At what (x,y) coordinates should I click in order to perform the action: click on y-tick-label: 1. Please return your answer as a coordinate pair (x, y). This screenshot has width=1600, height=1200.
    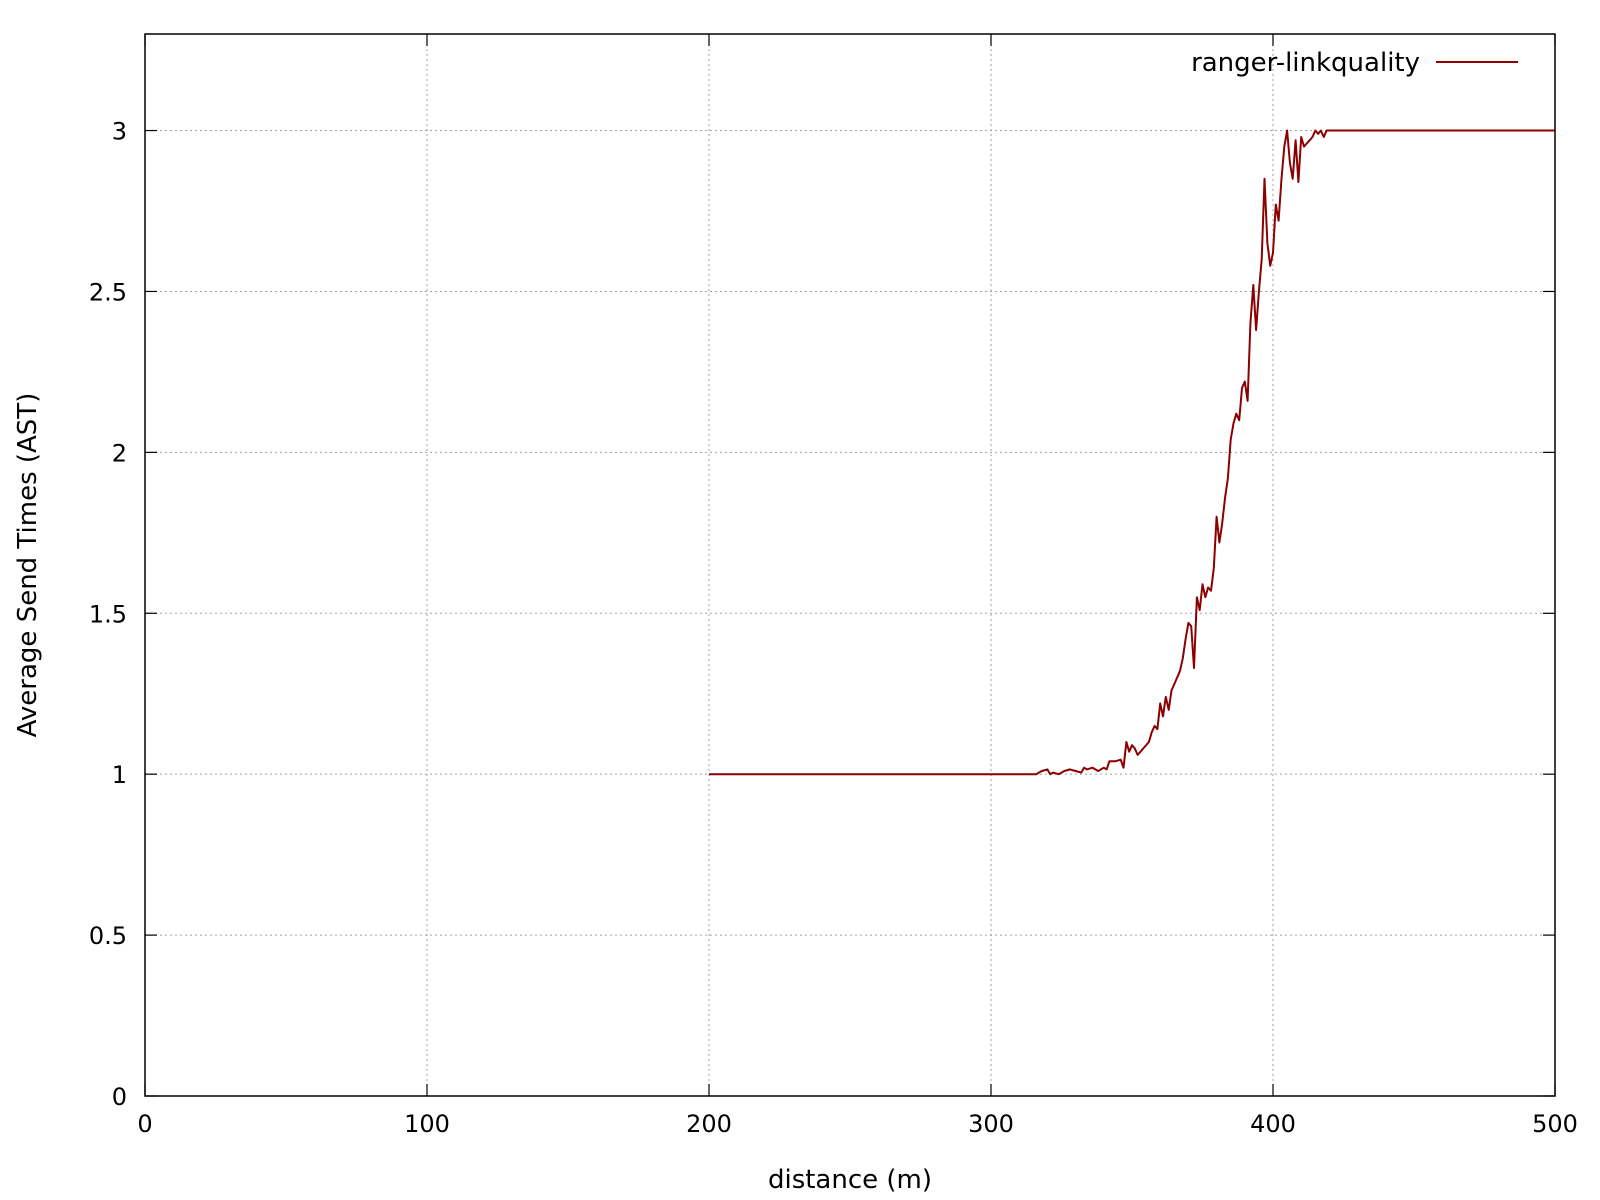
    Looking at the image, I should click on (119, 775).